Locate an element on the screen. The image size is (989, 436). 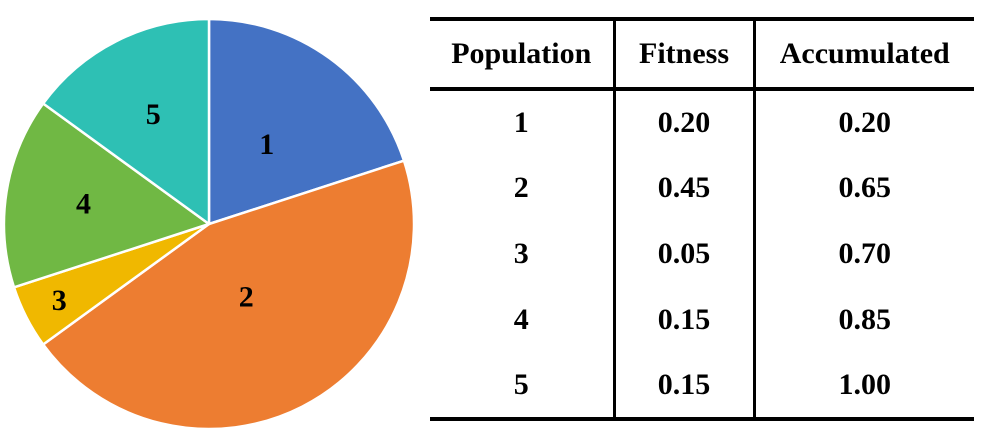
cell-population: 4 is located at coordinates (521, 319).